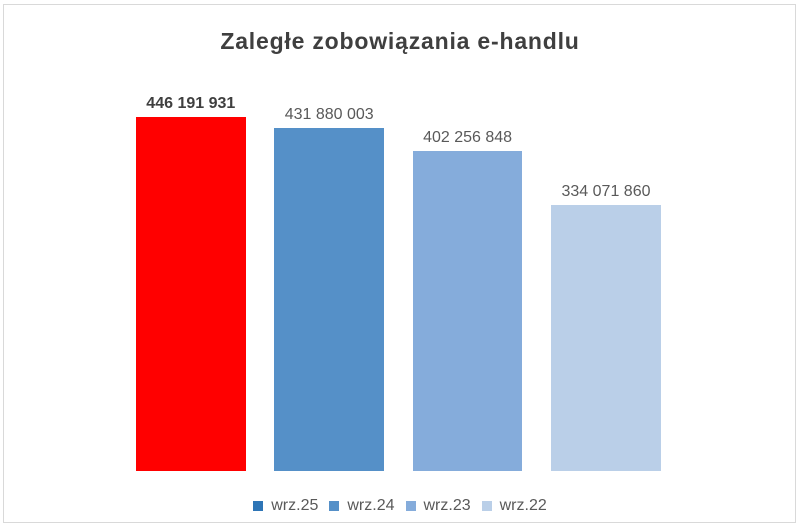 The height and width of the screenshot is (526, 800). Describe the element at coordinates (329, 299) in the screenshot. I see `bar-wrz.24` at that location.